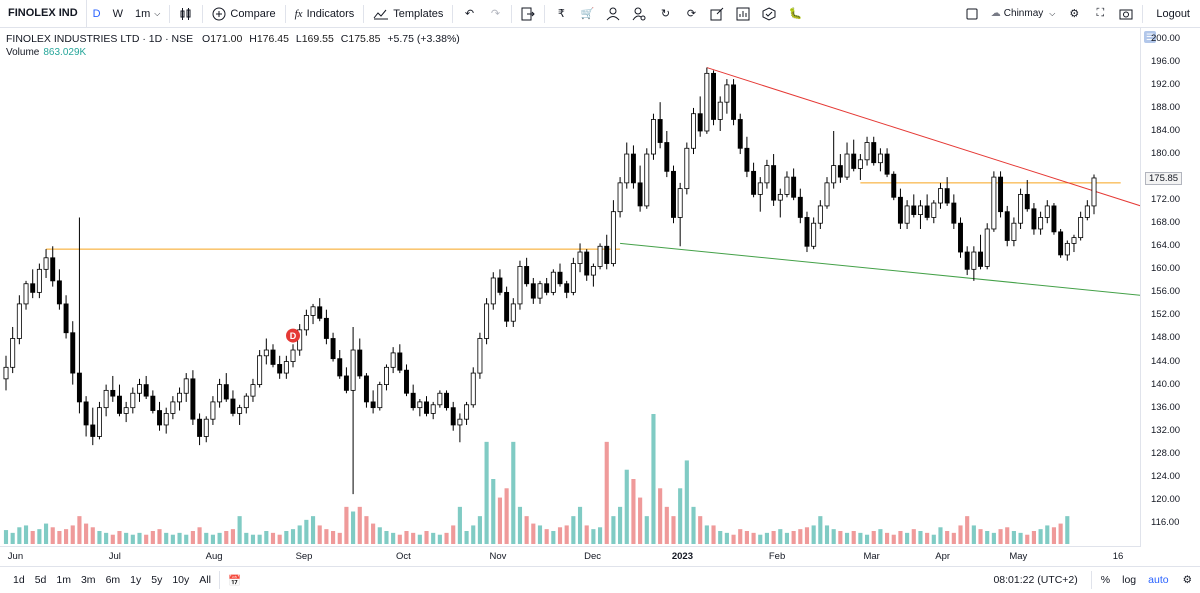  I want to click on cart-button: 🛒, so click(587, 13).